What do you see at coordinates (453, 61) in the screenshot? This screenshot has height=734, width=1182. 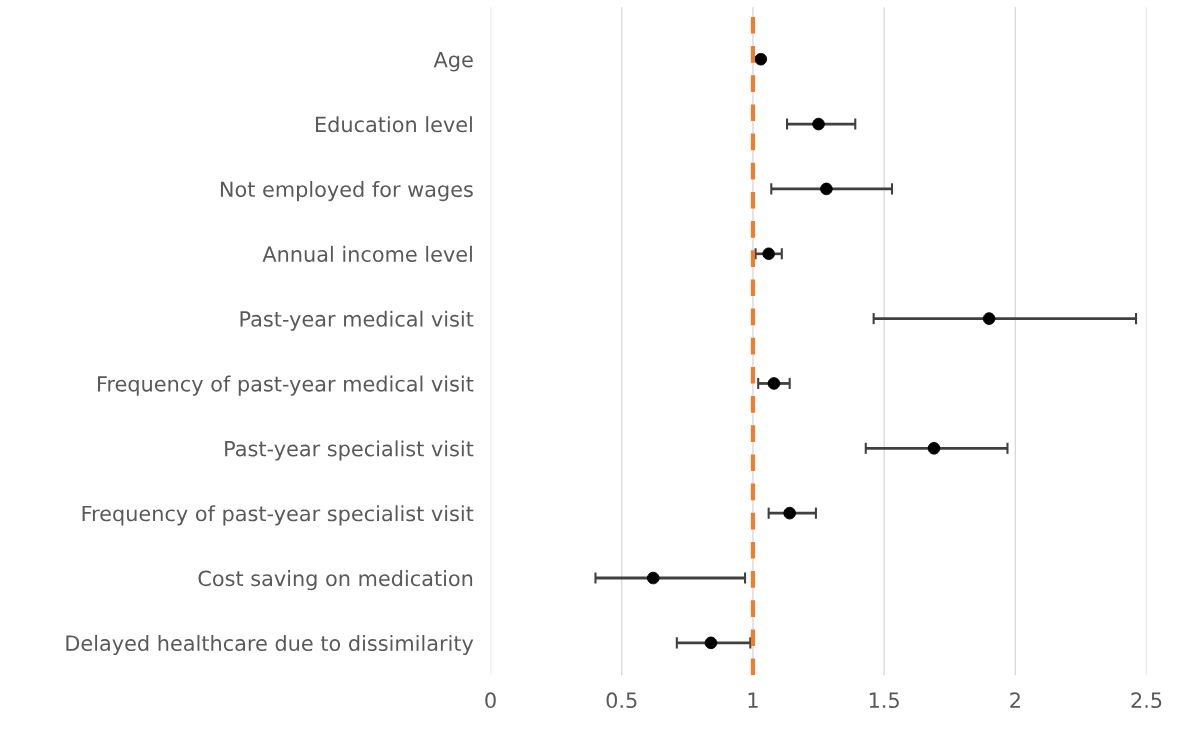 I see `y-tick-label: Age` at bounding box center [453, 61].